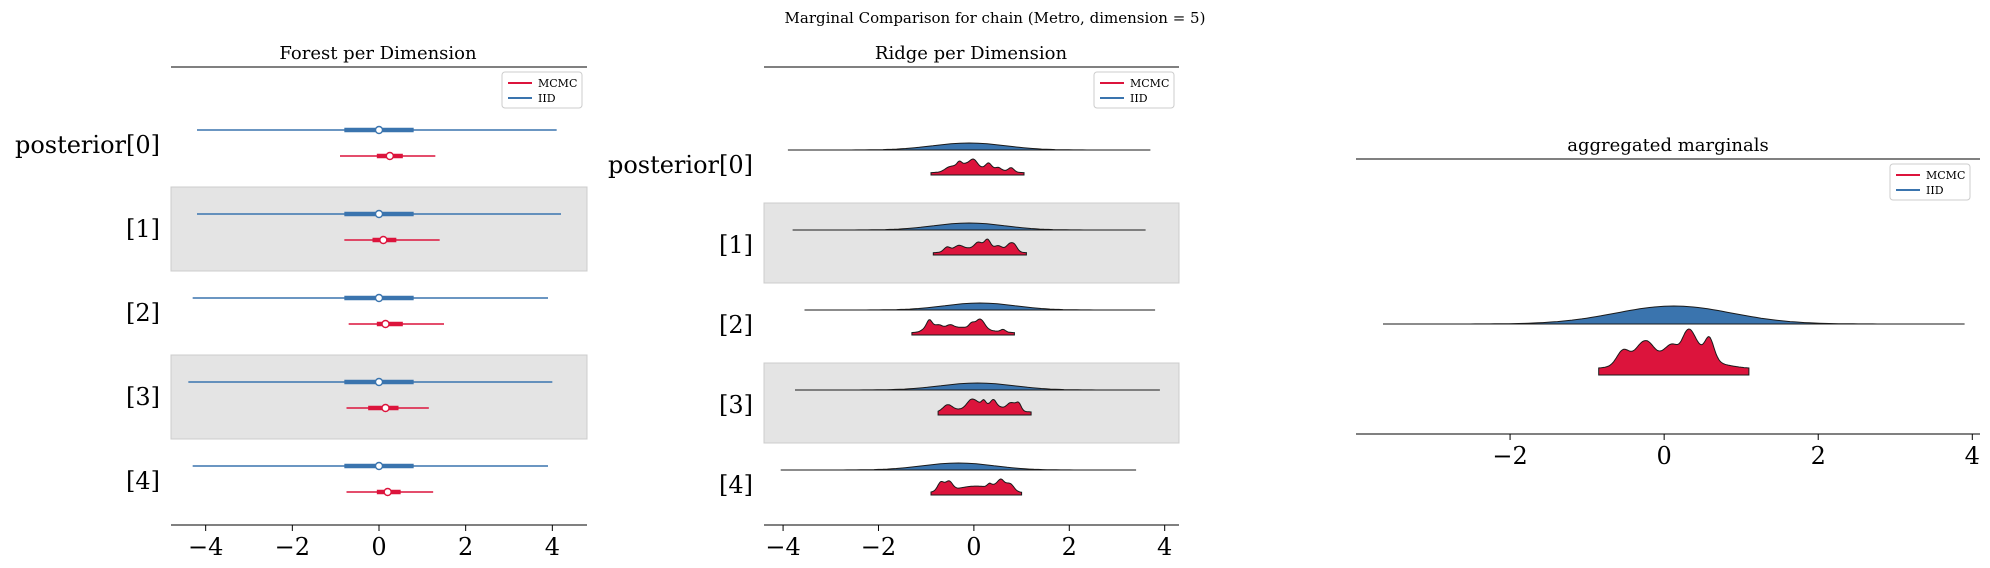  Describe the element at coordinates (1667, 145) in the screenshot. I see `aggregate-panel-title: aggregated marginals` at that location.